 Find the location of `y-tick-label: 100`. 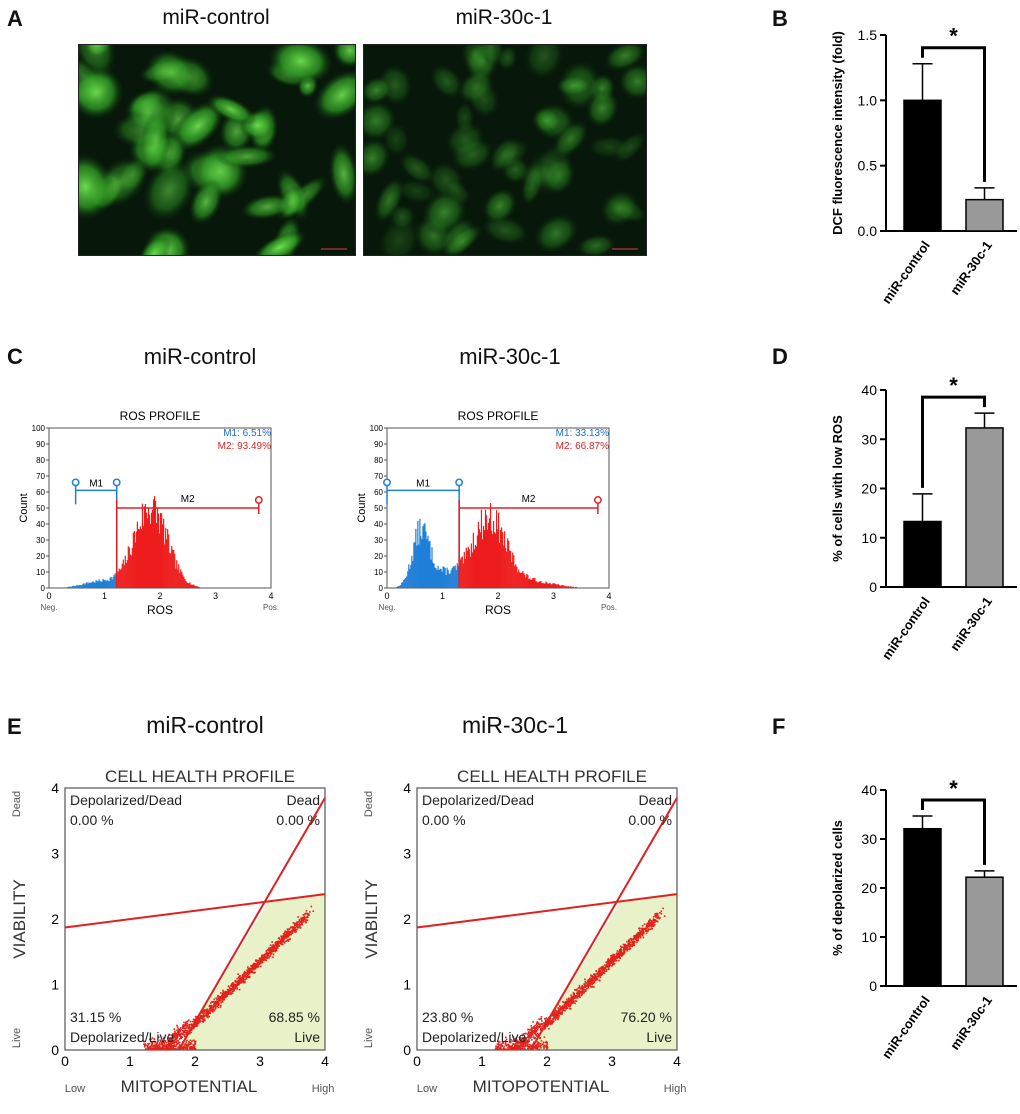

y-tick-label: 100 is located at coordinates (377, 428).